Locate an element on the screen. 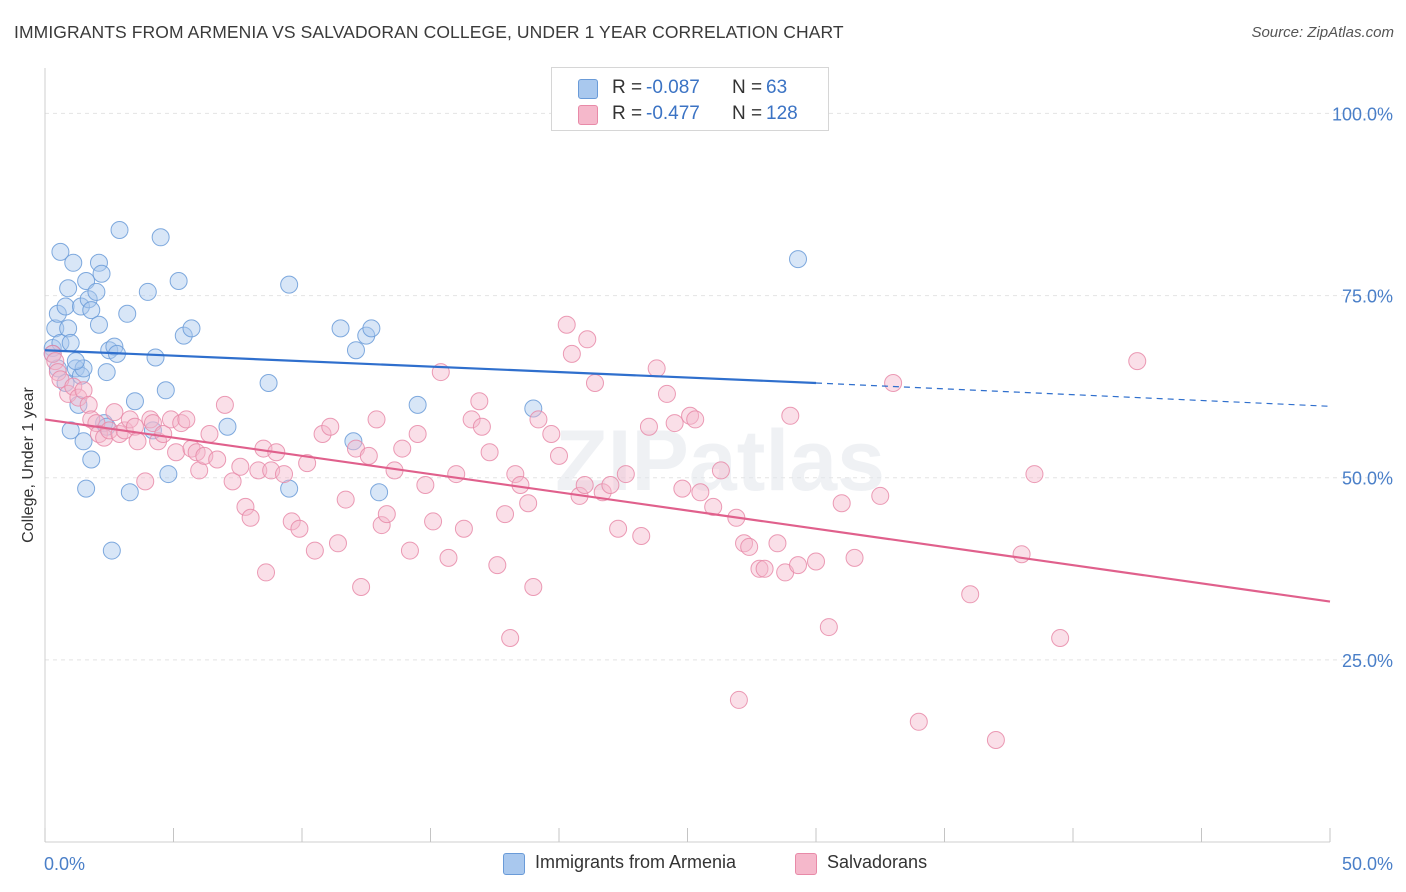 Image resolution: width=1406 pixels, height=892 pixels. bottom-legend-label-salvadoran: Salvadorans is located at coordinates (877, 862).